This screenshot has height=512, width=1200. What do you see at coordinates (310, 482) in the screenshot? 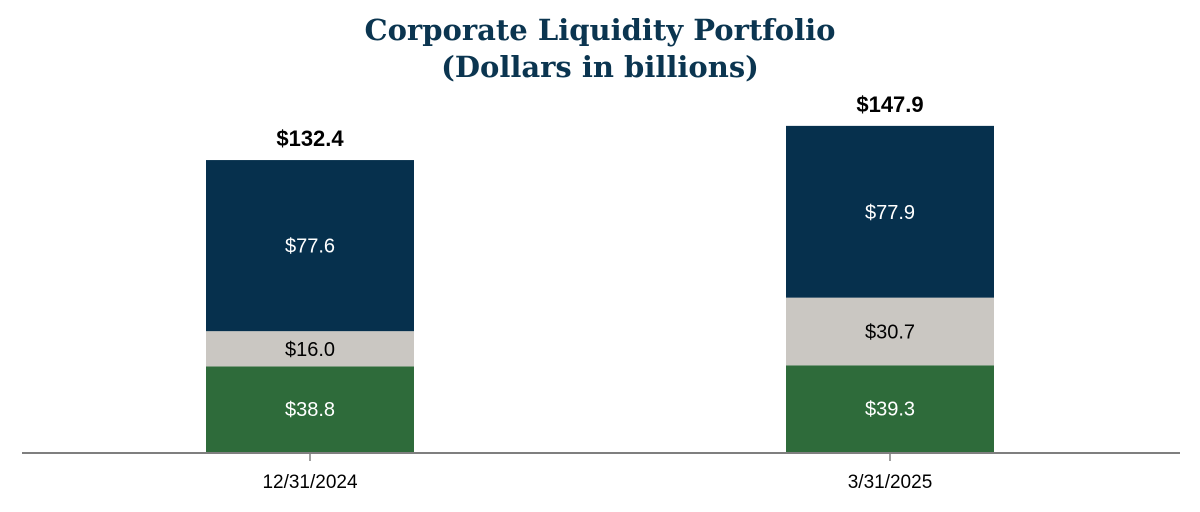
I see `x-tick-label-1: 12/31/2024` at bounding box center [310, 482].